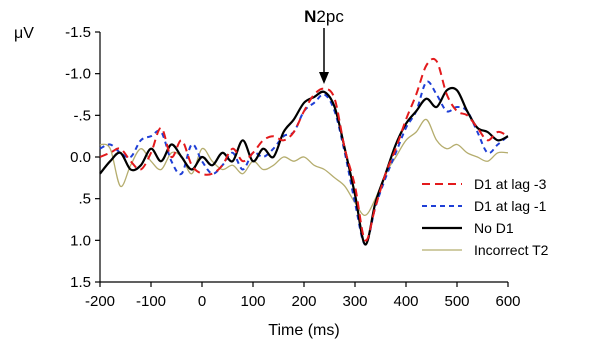  I want to click on y-tick-label: 1.0, so click(80, 240).